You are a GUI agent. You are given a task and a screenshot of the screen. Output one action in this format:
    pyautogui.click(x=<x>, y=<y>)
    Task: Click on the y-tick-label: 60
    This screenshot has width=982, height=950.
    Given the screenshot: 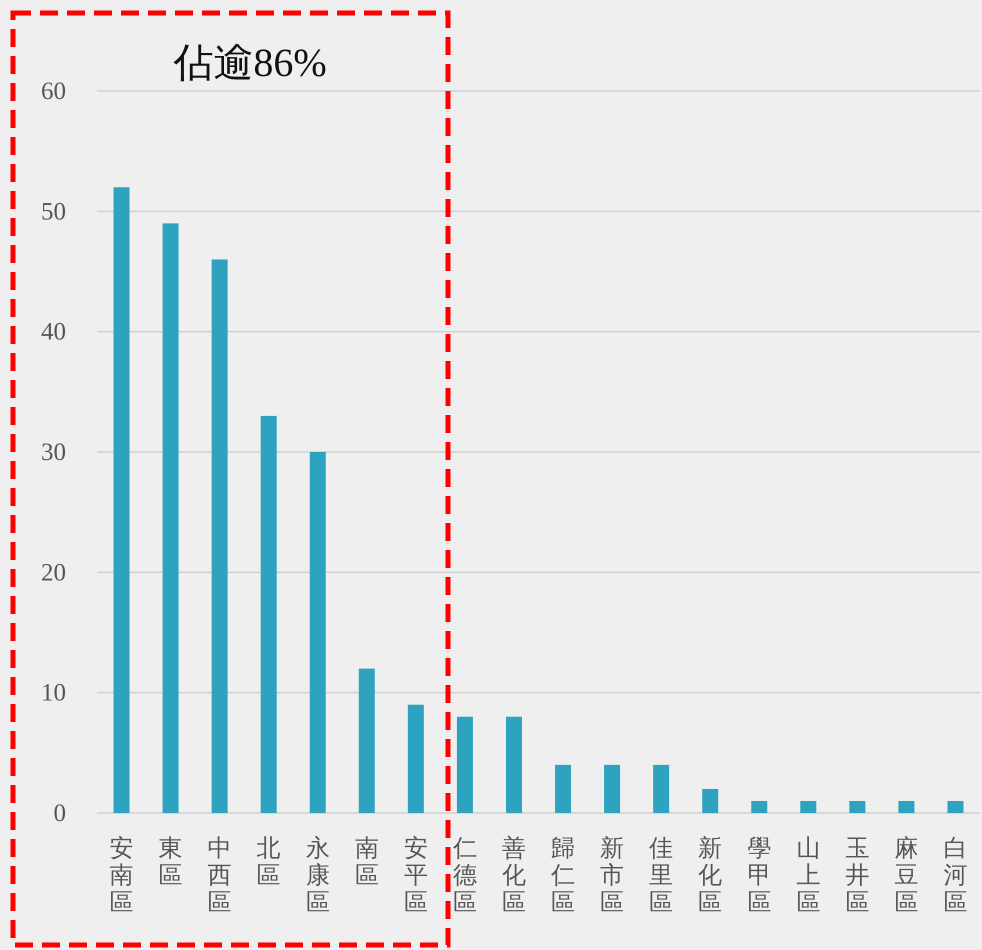 What is the action you would take?
    pyautogui.click(x=53, y=91)
    